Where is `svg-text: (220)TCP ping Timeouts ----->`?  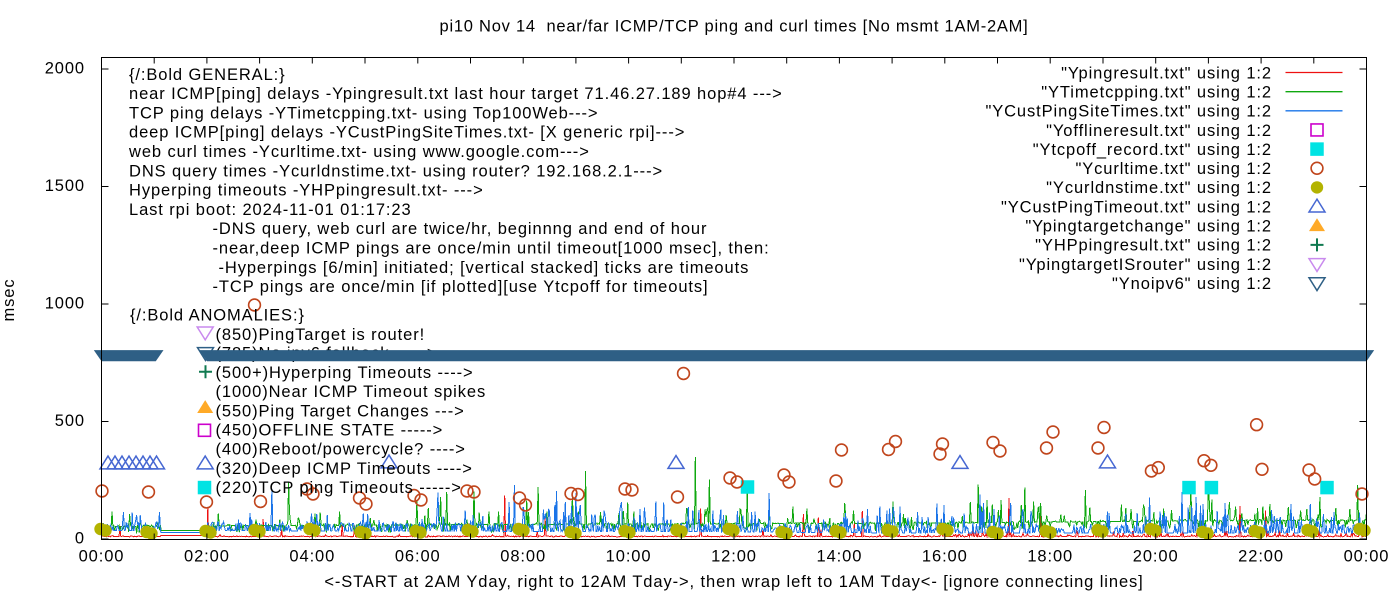 svg-text: (220)TCP ping Timeouts -----> is located at coordinates (339, 488).